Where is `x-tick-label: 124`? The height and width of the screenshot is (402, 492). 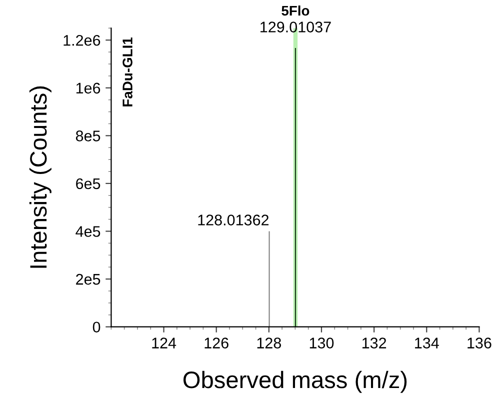 x-tick-label: 124 is located at coordinates (164, 343).